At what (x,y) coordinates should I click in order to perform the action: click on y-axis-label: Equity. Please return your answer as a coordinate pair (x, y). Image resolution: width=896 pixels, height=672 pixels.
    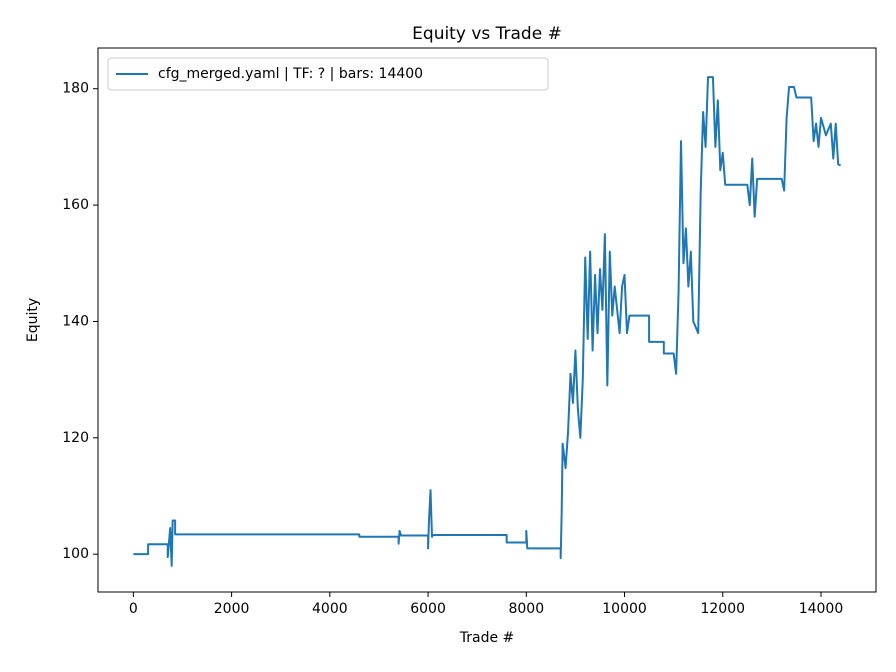
    Looking at the image, I should click on (33, 320).